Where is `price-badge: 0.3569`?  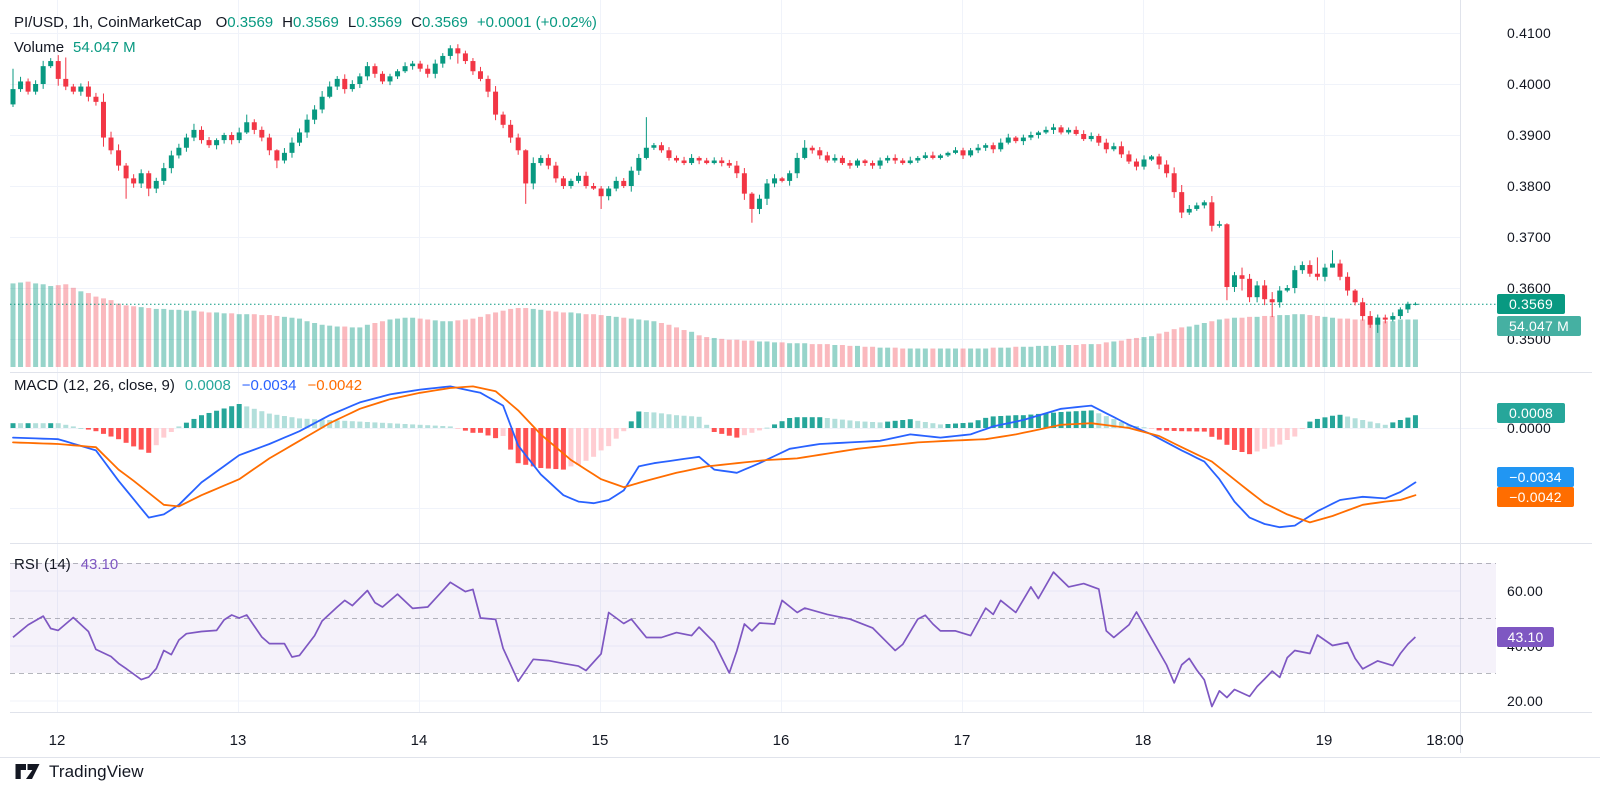 price-badge: 0.3569 is located at coordinates (1531, 304).